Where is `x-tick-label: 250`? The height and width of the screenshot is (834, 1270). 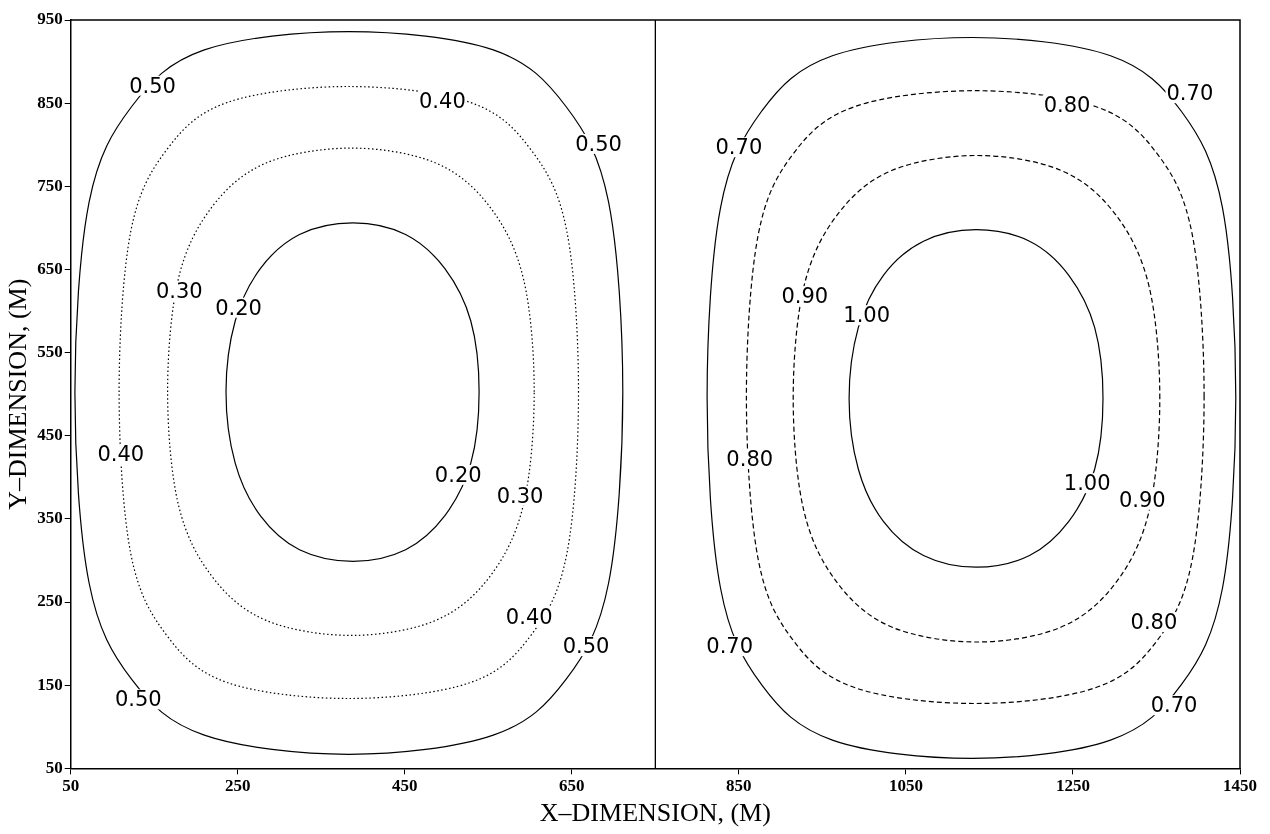
x-tick-label: 250 is located at coordinates (237, 785).